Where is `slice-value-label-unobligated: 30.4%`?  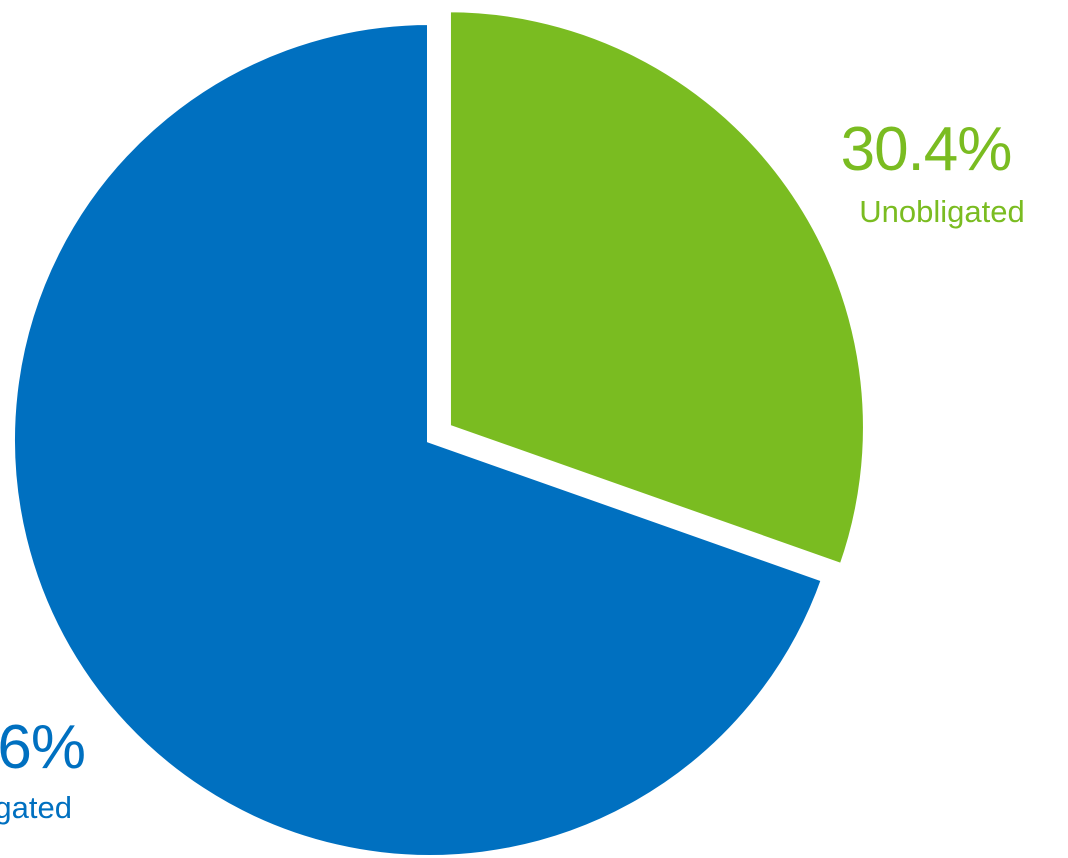
slice-value-label-unobligated: 30.4% is located at coordinates (926, 149).